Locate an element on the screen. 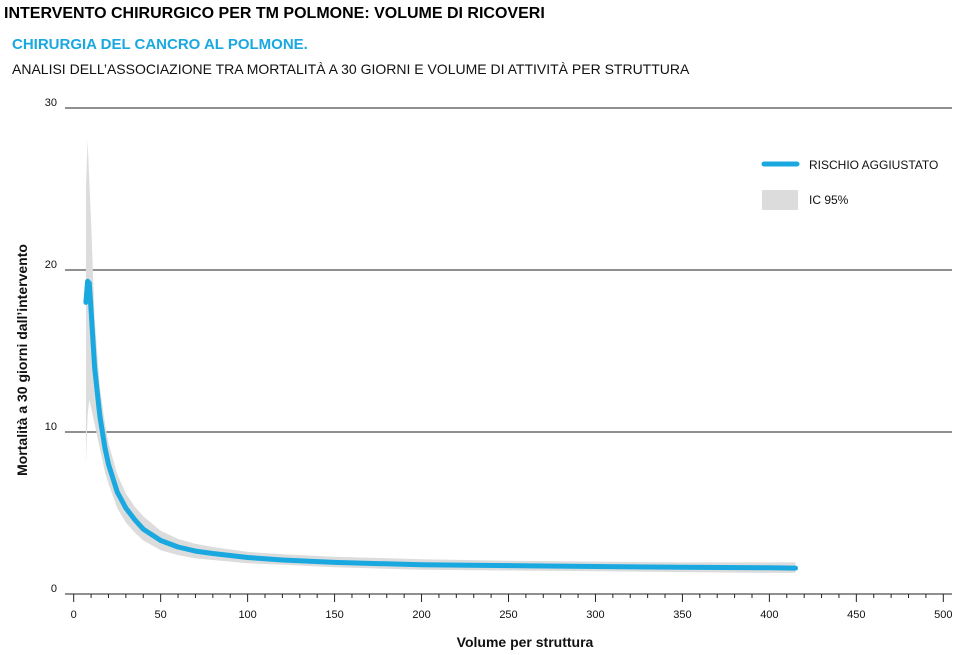 The height and width of the screenshot is (655, 963). x-axis-label: Volume per struttura is located at coordinates (525, 642).